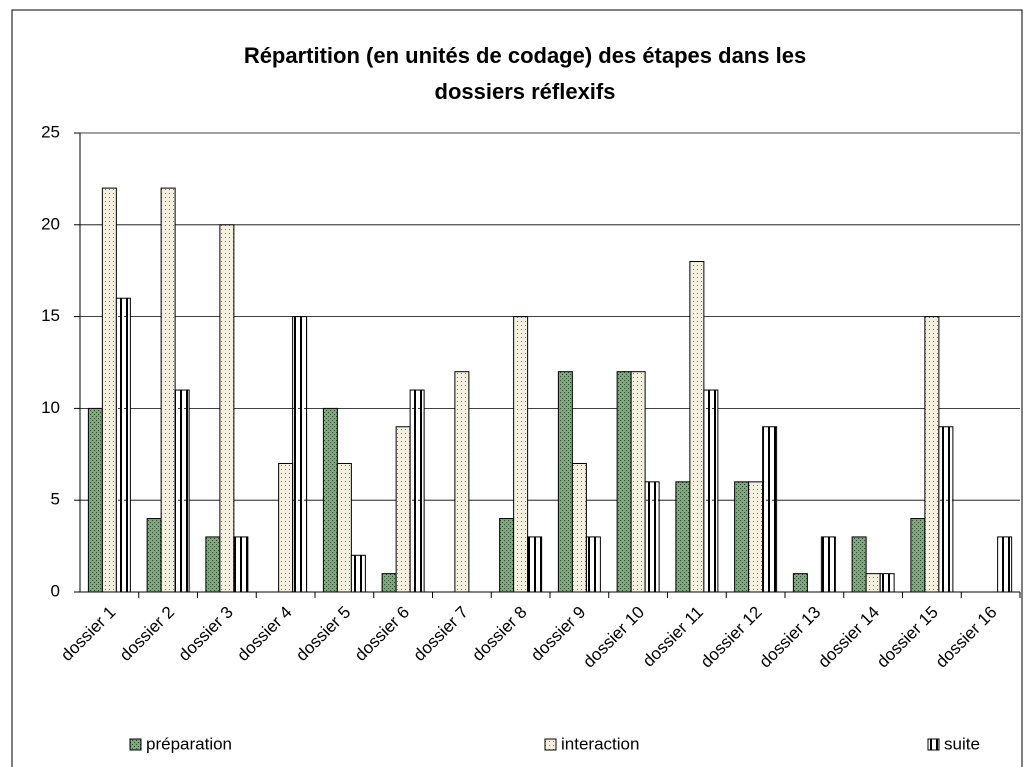  I want to click on x-tick-label: dossier 15, so click(907, 637).